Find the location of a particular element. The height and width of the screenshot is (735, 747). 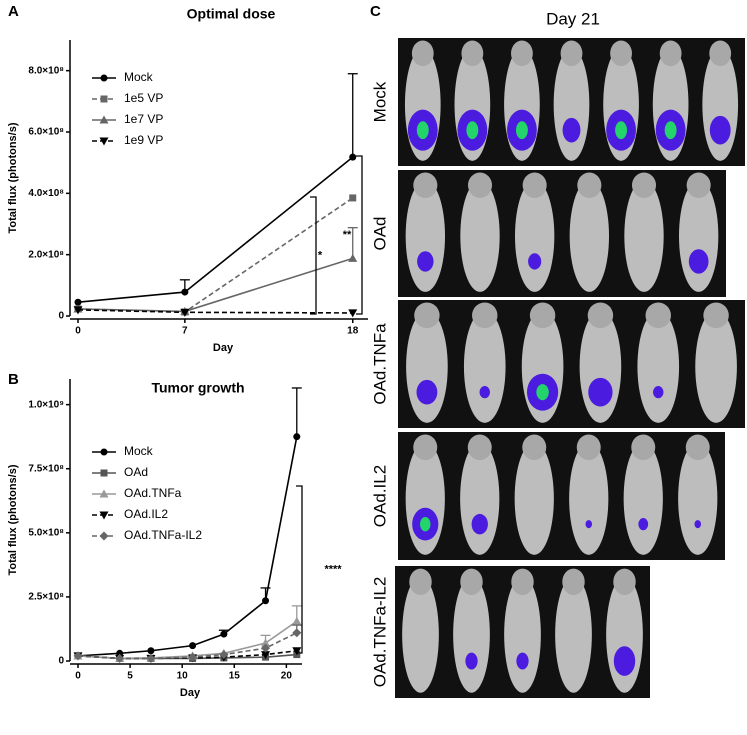

panel-letter: C is located at coordinates (375, 11).